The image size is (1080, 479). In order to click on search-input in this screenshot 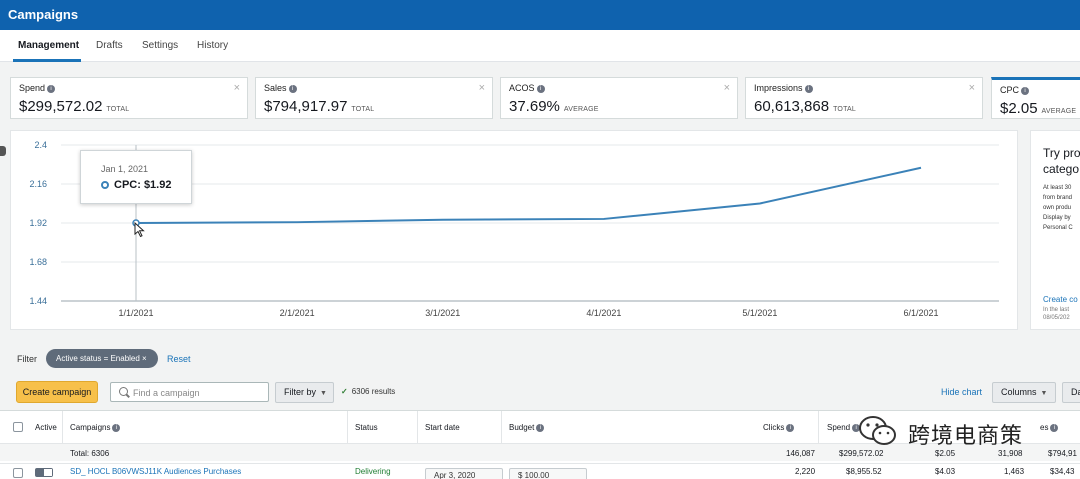, I will do `click(198, 392)`.